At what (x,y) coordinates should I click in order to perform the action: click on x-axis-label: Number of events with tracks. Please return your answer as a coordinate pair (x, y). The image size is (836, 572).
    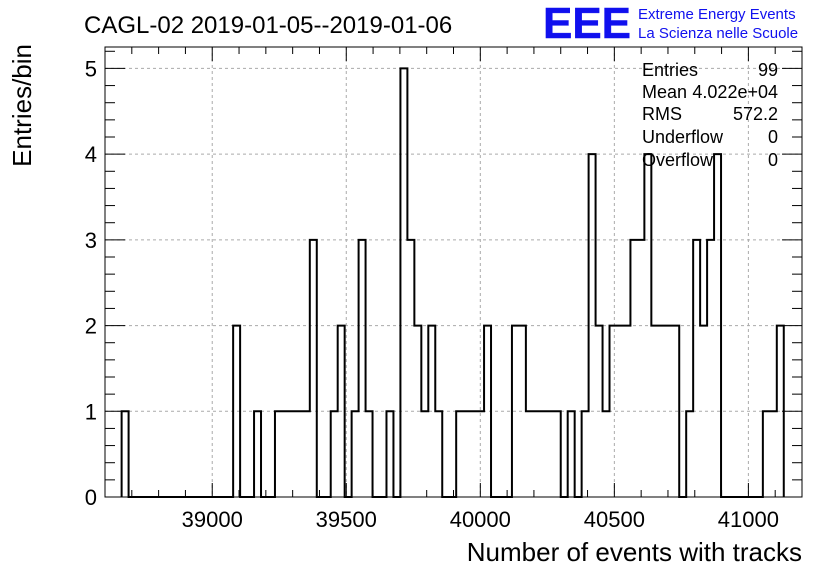
    Looking at the image, I should click on (634, 552).